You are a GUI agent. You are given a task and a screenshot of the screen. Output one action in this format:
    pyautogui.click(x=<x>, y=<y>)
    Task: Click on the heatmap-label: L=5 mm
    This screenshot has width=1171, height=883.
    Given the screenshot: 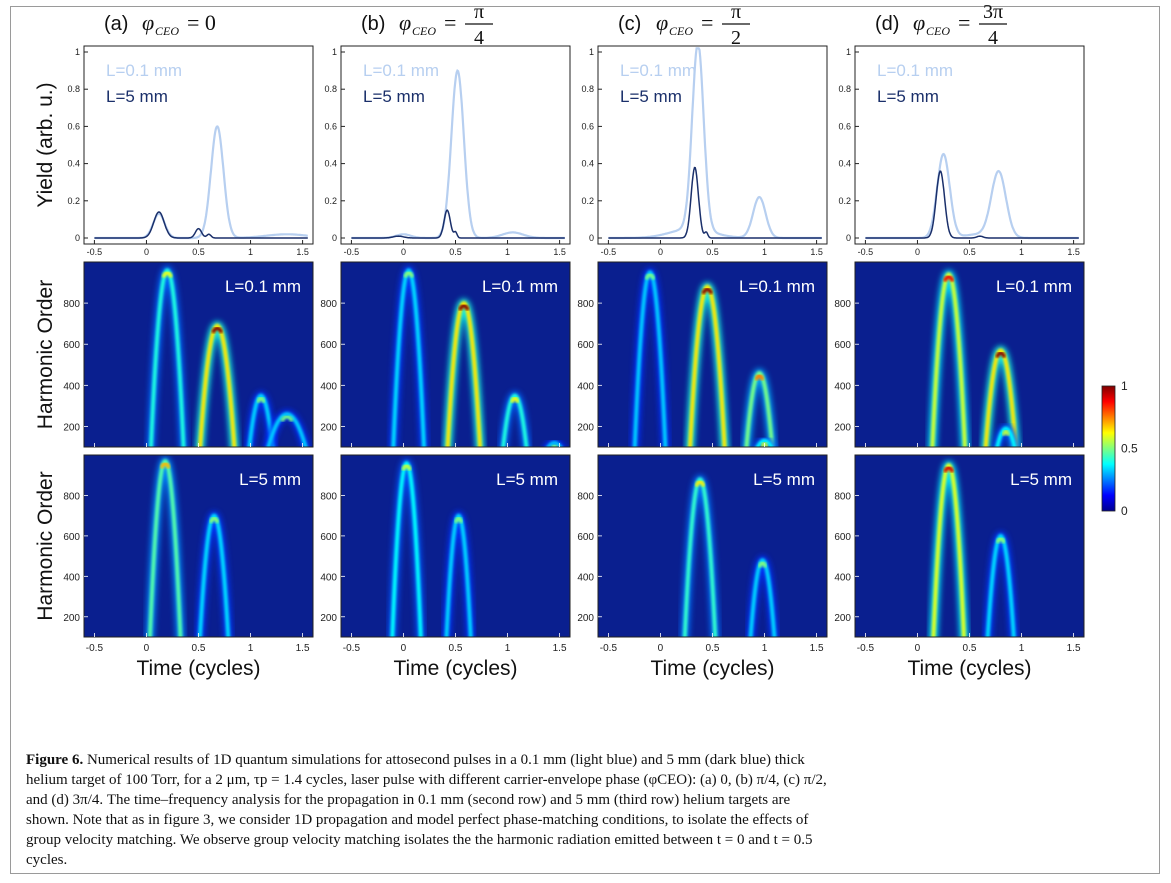 What is the action you would take?
    pyautogui.click(x=784, y=479)
    